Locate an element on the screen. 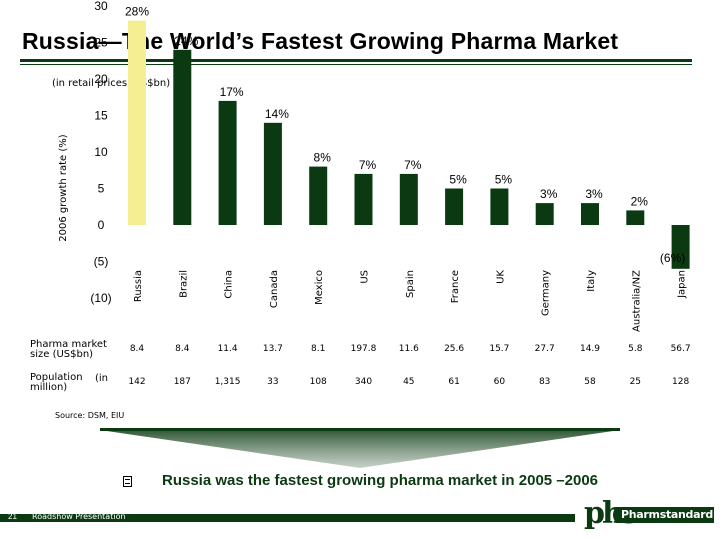  footer-bar is located at coordinates (287, 518).